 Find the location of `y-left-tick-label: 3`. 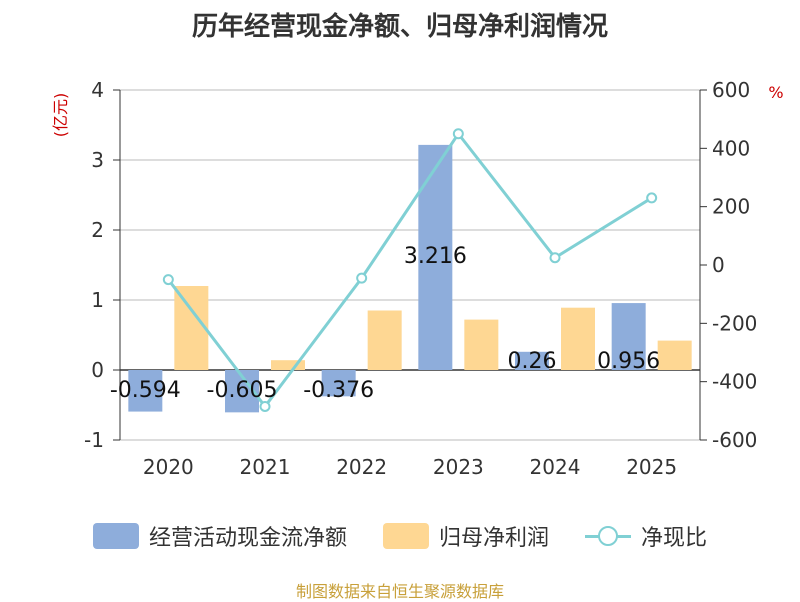

y-left-tick-label: 3 is located at coordinates (97, 160).